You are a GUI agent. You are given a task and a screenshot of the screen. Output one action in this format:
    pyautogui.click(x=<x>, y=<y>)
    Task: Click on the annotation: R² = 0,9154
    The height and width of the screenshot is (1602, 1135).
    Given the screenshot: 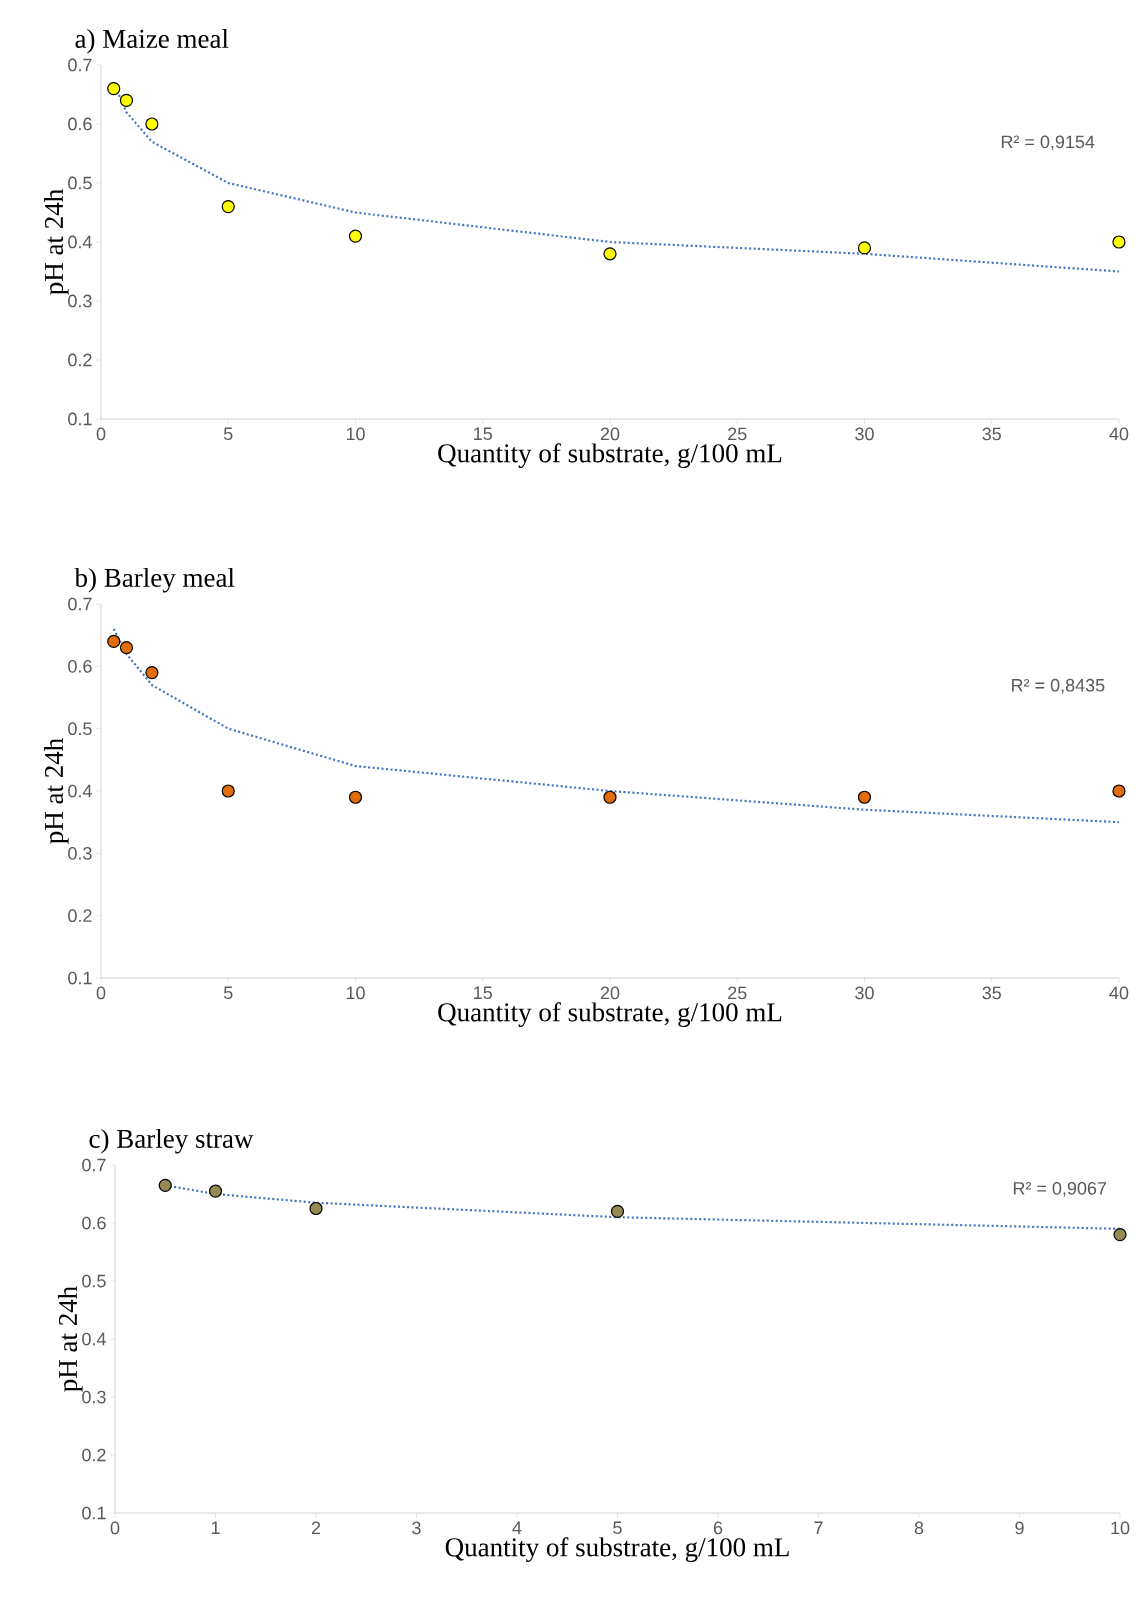 What is the action you would take?
    pyautogui.click(x=1048, y=143)
    